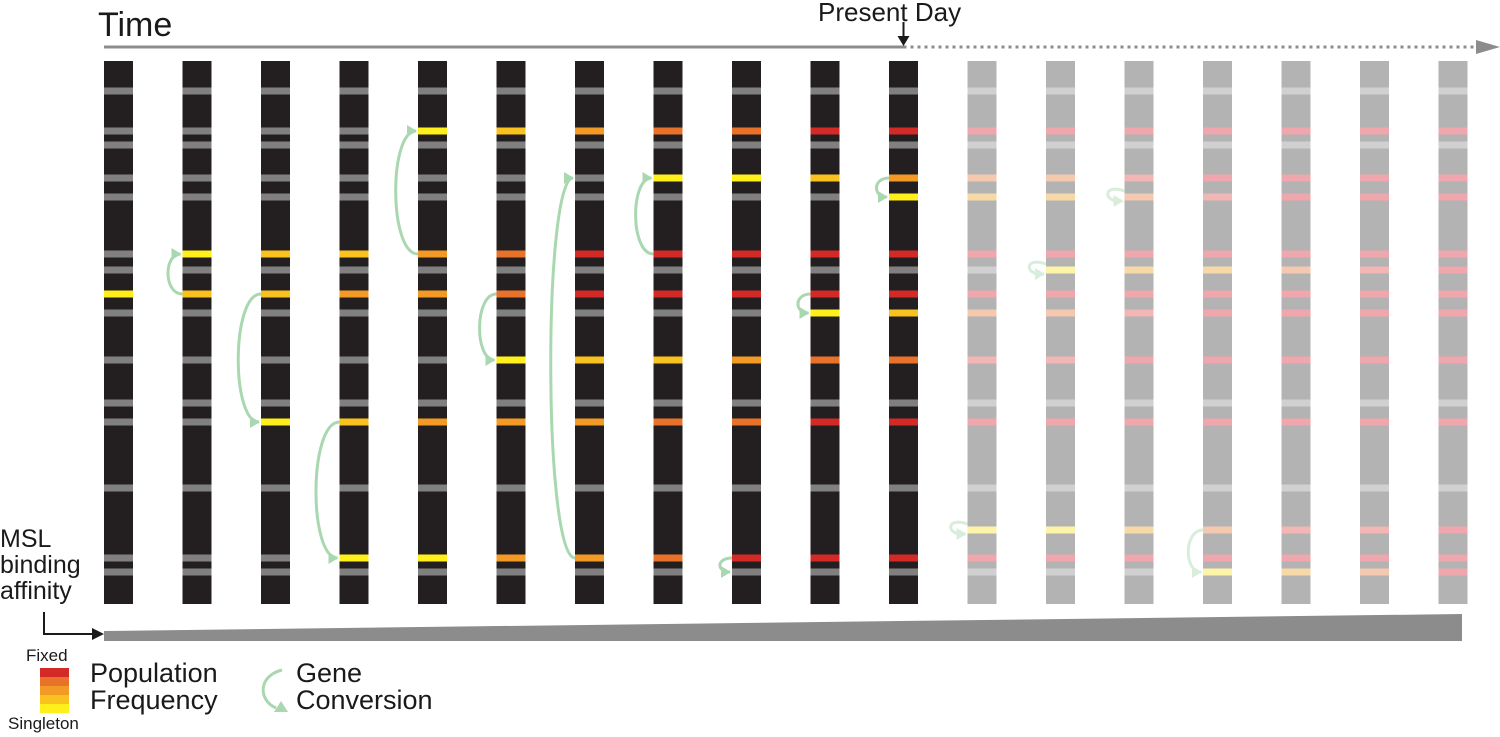 The image size is (1500, 737). Describe the element at coordinates (54, 681) in the screenshot. I see `frequency-scale-swatch` at that location.